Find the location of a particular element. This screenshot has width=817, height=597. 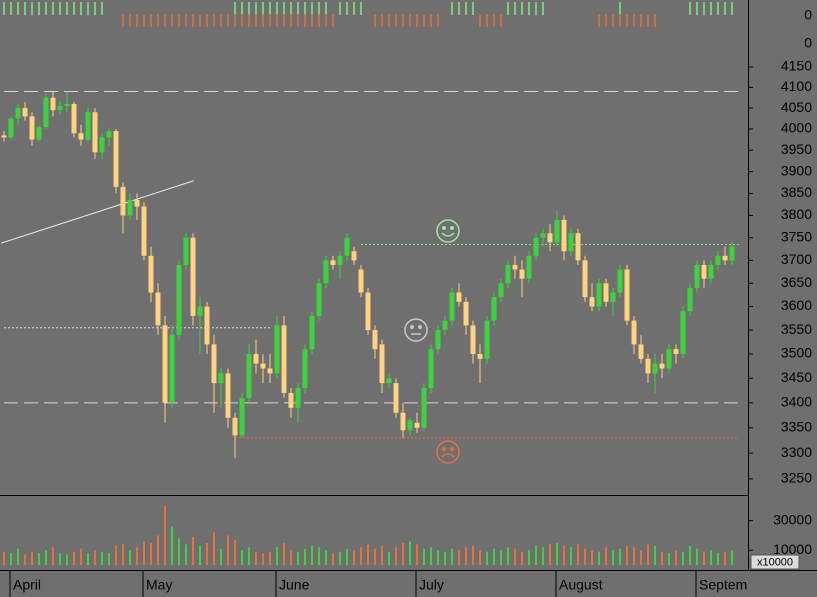

smiley-sad is located at coordinates (448, 452).